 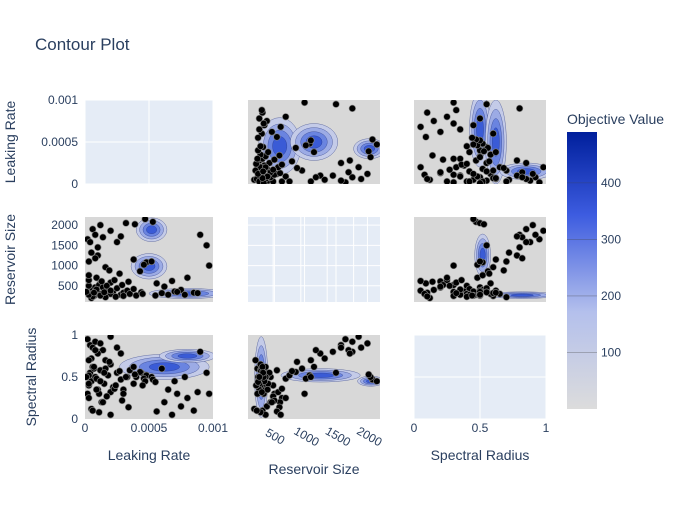 I want to click on y-tick-label: 0.001, so click(x=63, y=100).